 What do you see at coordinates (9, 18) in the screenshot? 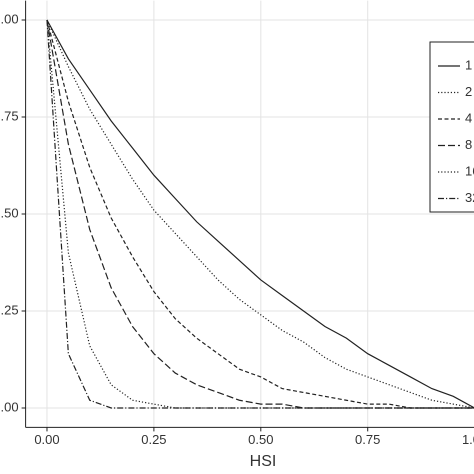
I see `y-tick-label: 1.00` at bounding box center [9, 18].